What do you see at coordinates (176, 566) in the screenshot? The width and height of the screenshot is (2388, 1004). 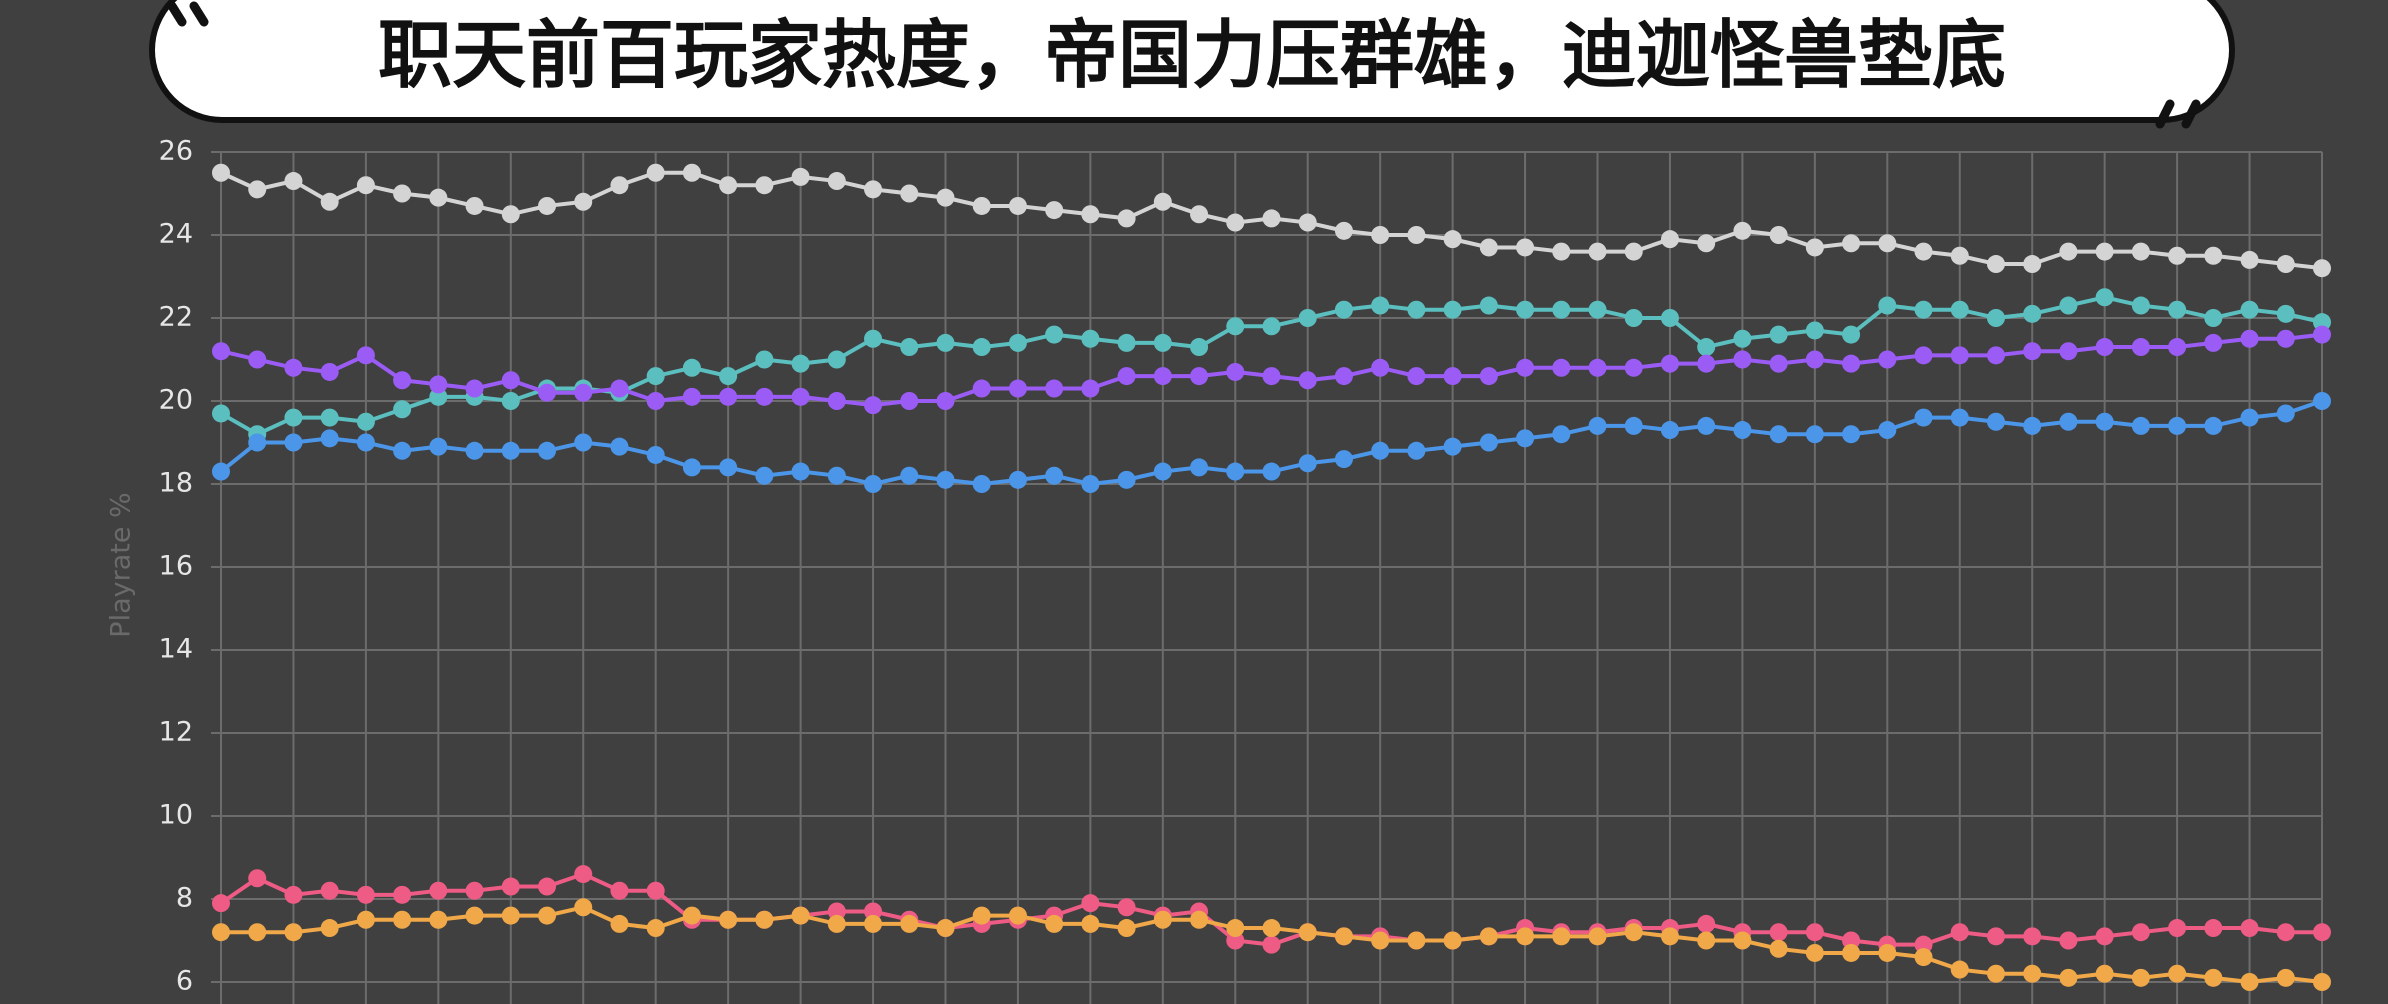 I see `y-tick-label: 16` at bounding box center [176, 566].